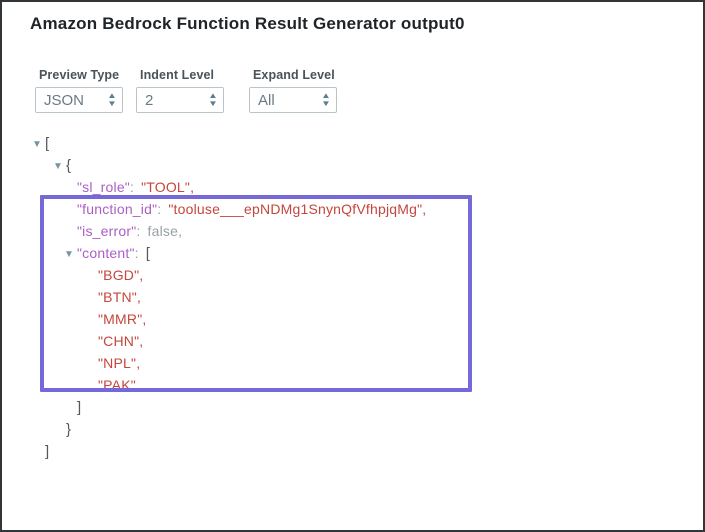 This screenshot has width=705, height=532. I want to click on indent-level-select: 2 ▲ ▼, so click(180, 100).